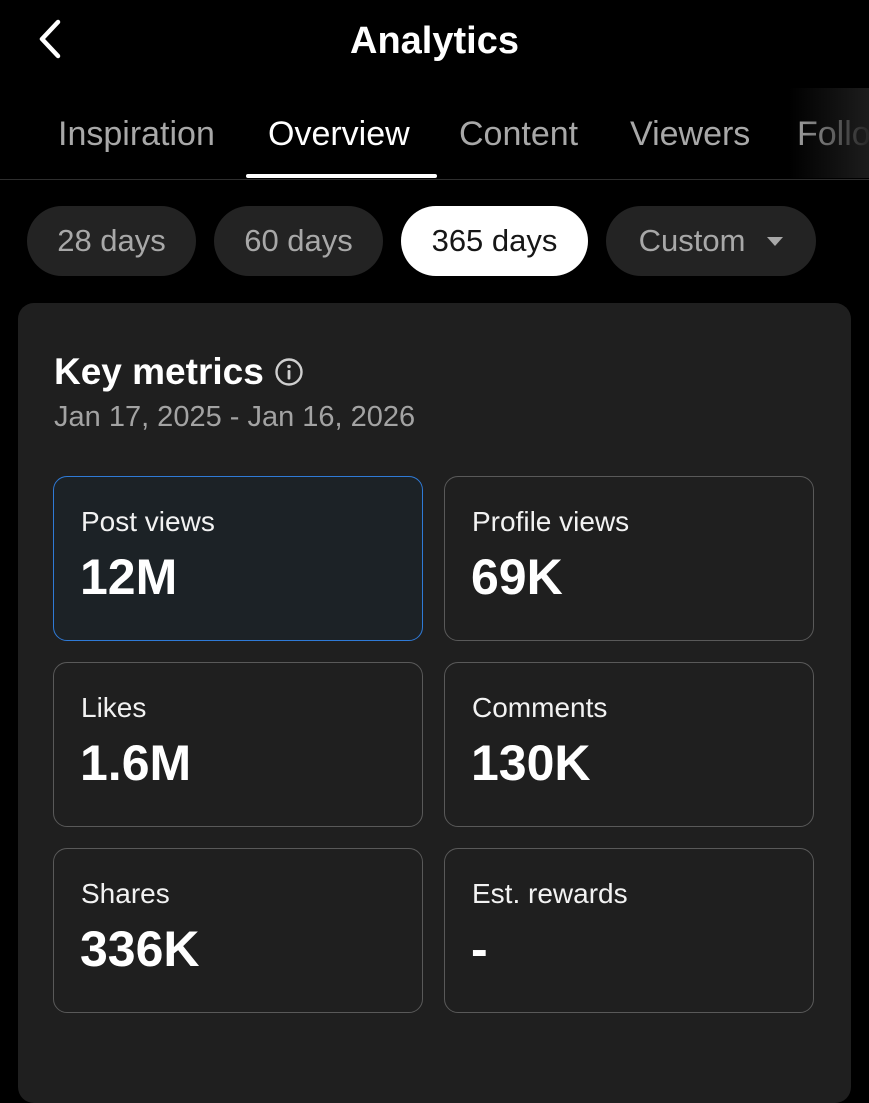  I want to click on metric-label: Comments, so click(540, 707).